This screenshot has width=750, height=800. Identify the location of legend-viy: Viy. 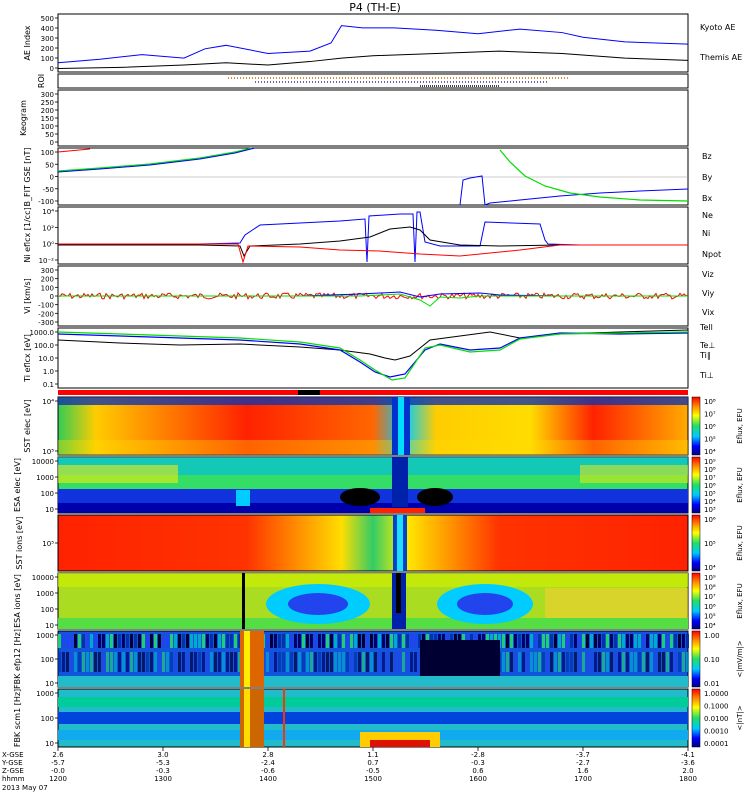
(708, 293).